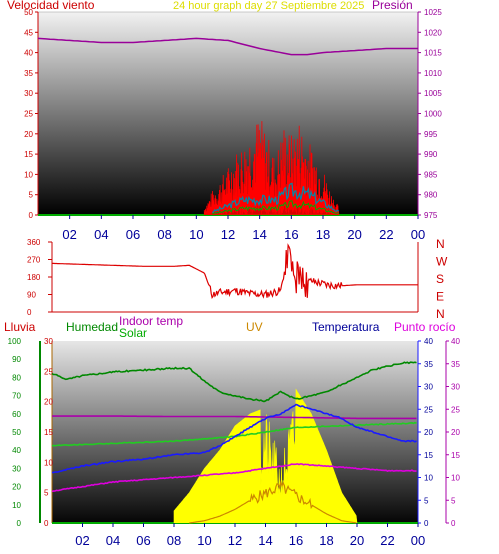  I want to click on solar-y-tick: 10, so click(48, 462).